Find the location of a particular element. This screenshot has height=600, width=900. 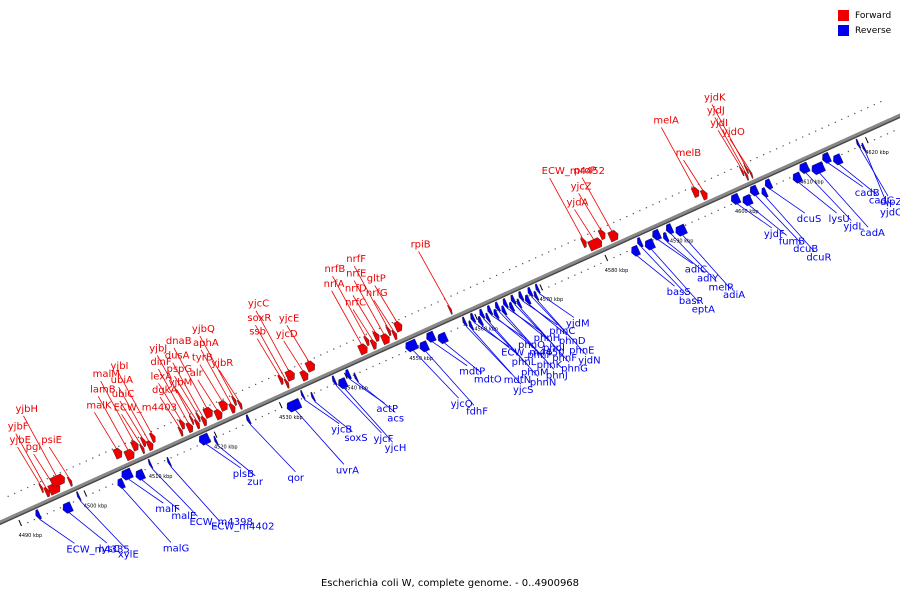

reverse-gene-yjco is located at coordinates (412, 345).